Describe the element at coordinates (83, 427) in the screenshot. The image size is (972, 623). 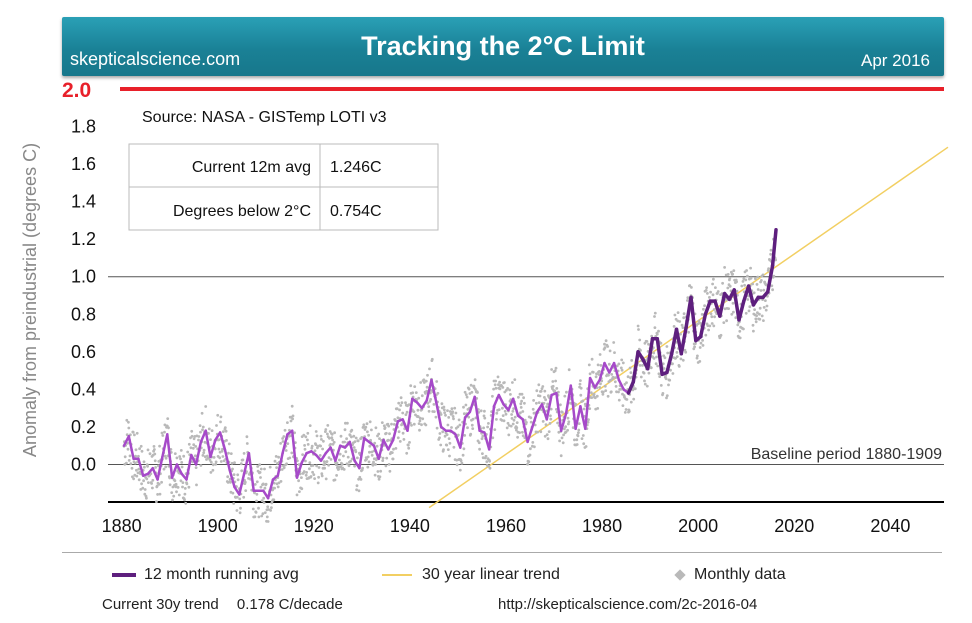
I see `y-tick-label: 0.2` at that location.